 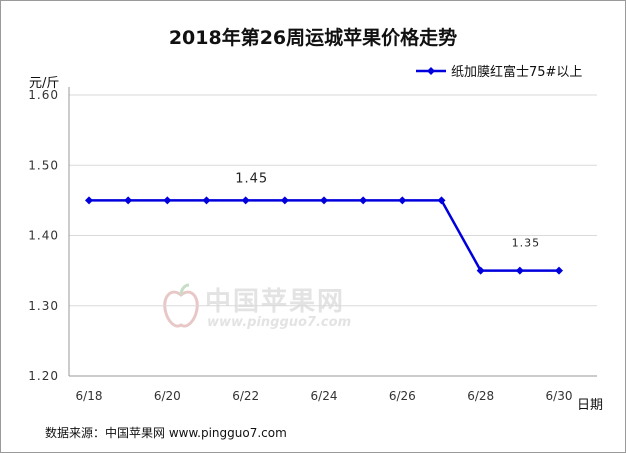 What do you see at coordinates (590, 405) in the screenshot?
I see `x-axis-label: 日期` at bounding box center [590, 405].